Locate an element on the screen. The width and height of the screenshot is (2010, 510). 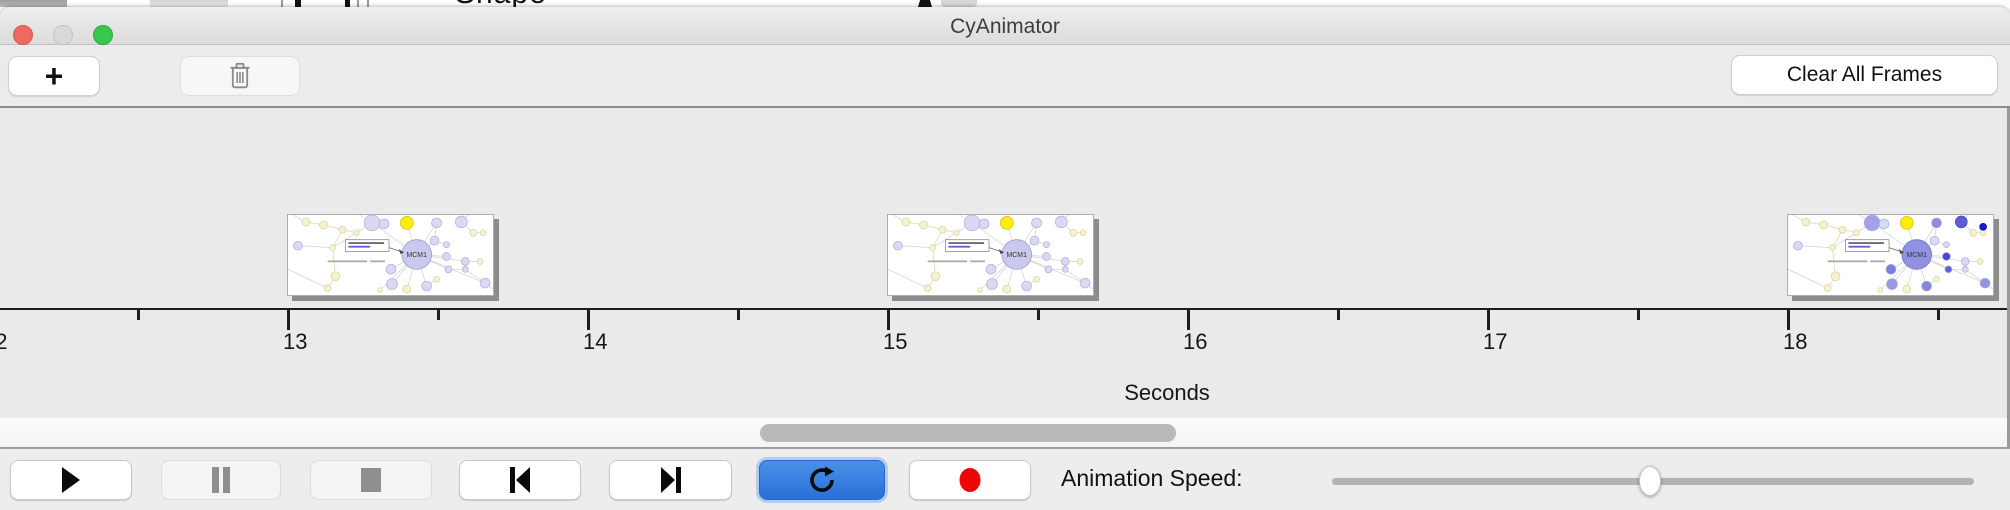
tick-label: 18 is located at coordinates (1795, 341).